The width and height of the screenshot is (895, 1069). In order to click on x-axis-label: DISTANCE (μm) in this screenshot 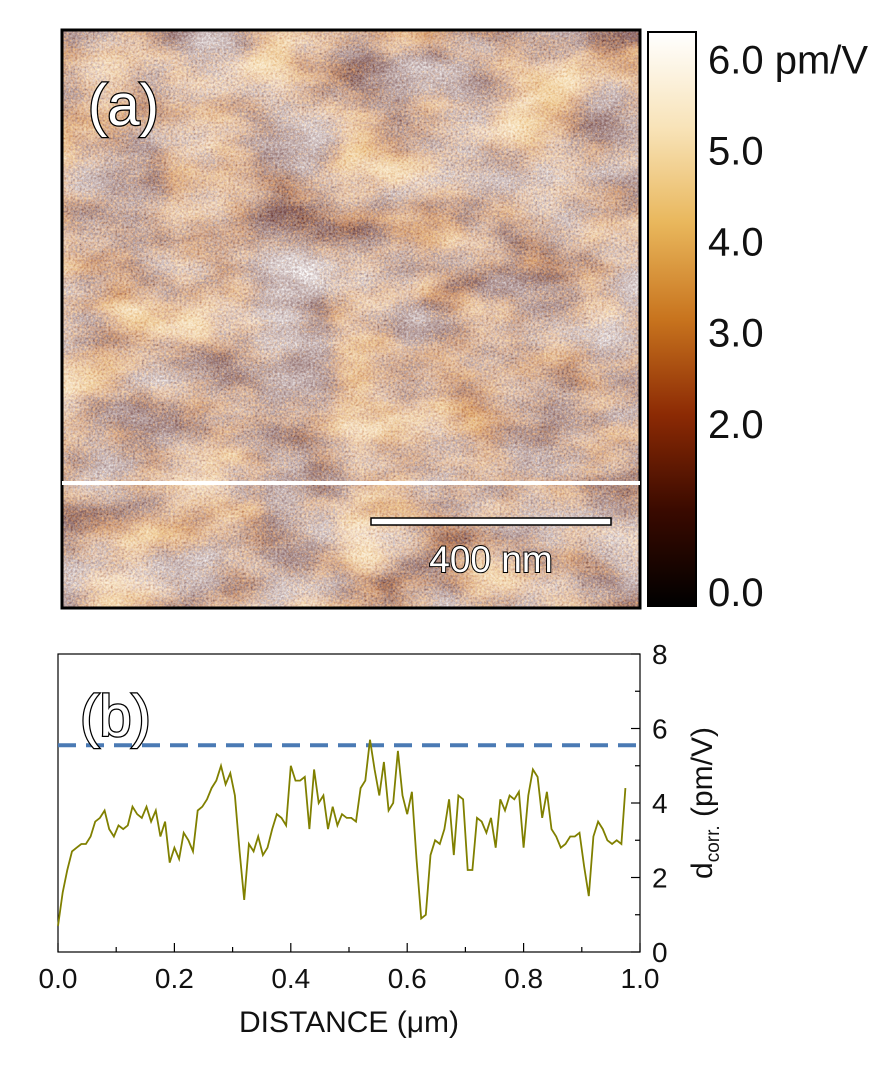, I will do `click(349, 1022)`.